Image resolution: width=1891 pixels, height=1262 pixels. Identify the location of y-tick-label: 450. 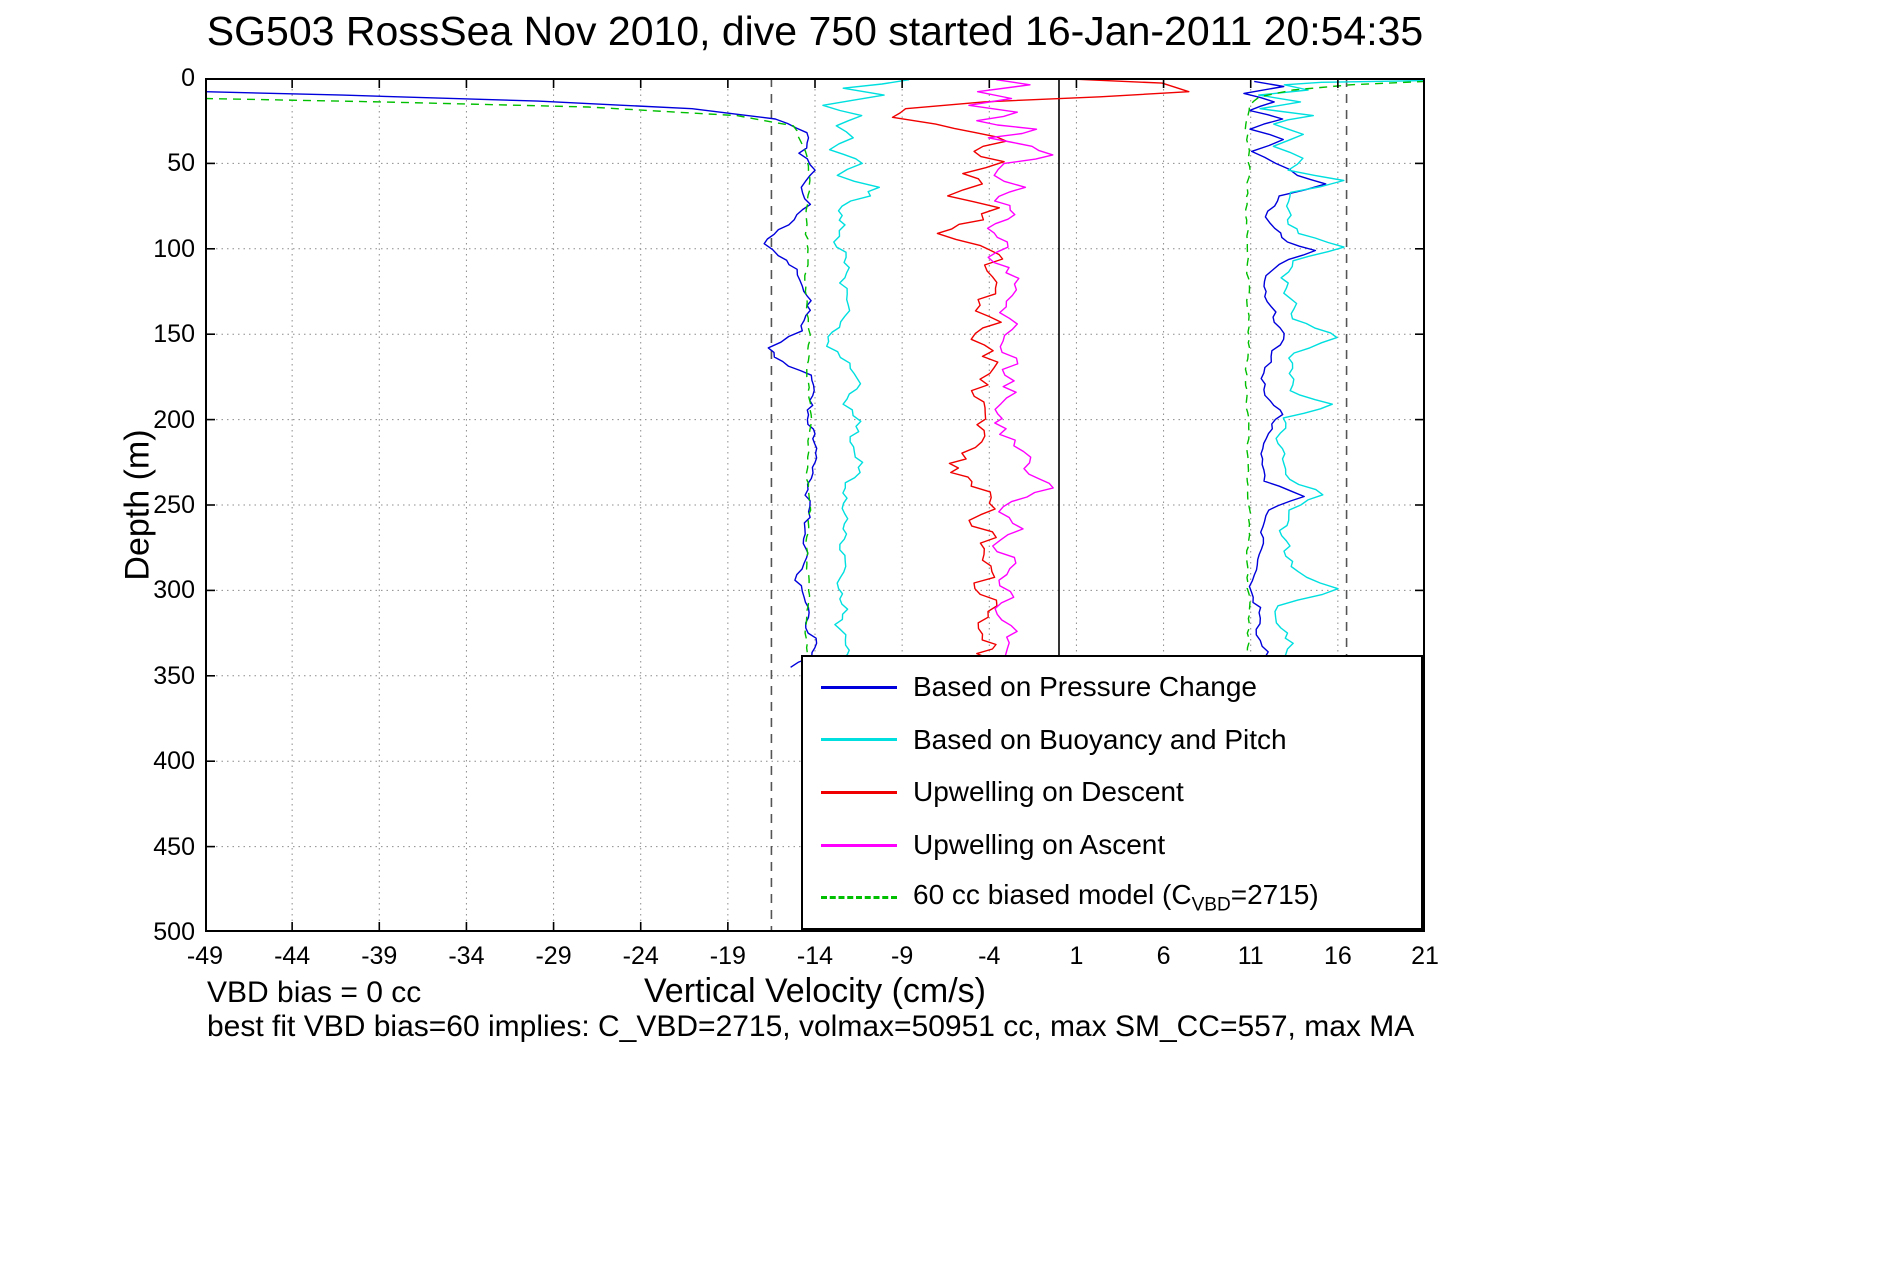
(174, 846).